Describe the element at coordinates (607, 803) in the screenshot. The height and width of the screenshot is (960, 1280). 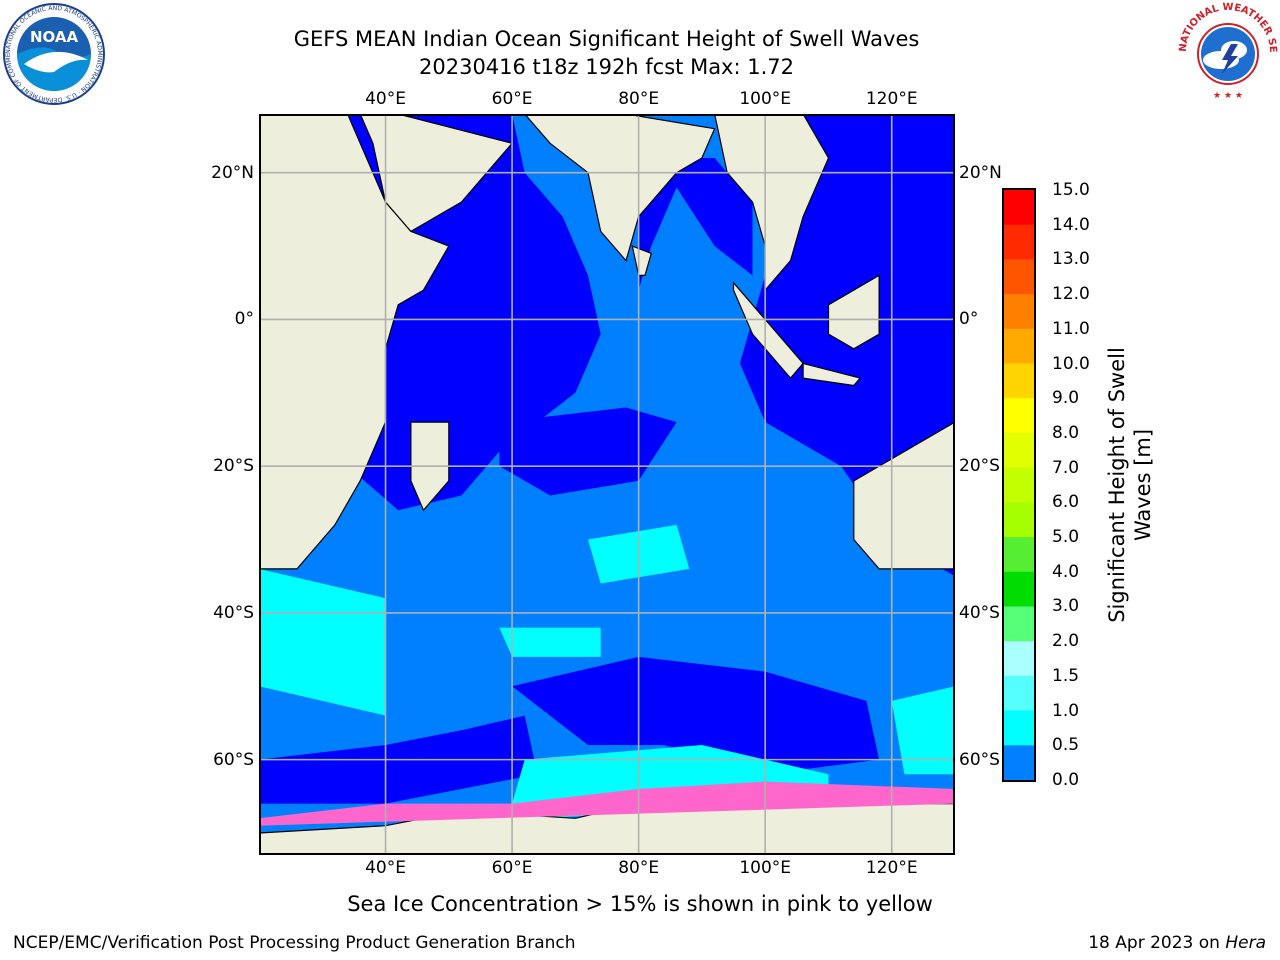
I see `sea-ice-edge` at that location.